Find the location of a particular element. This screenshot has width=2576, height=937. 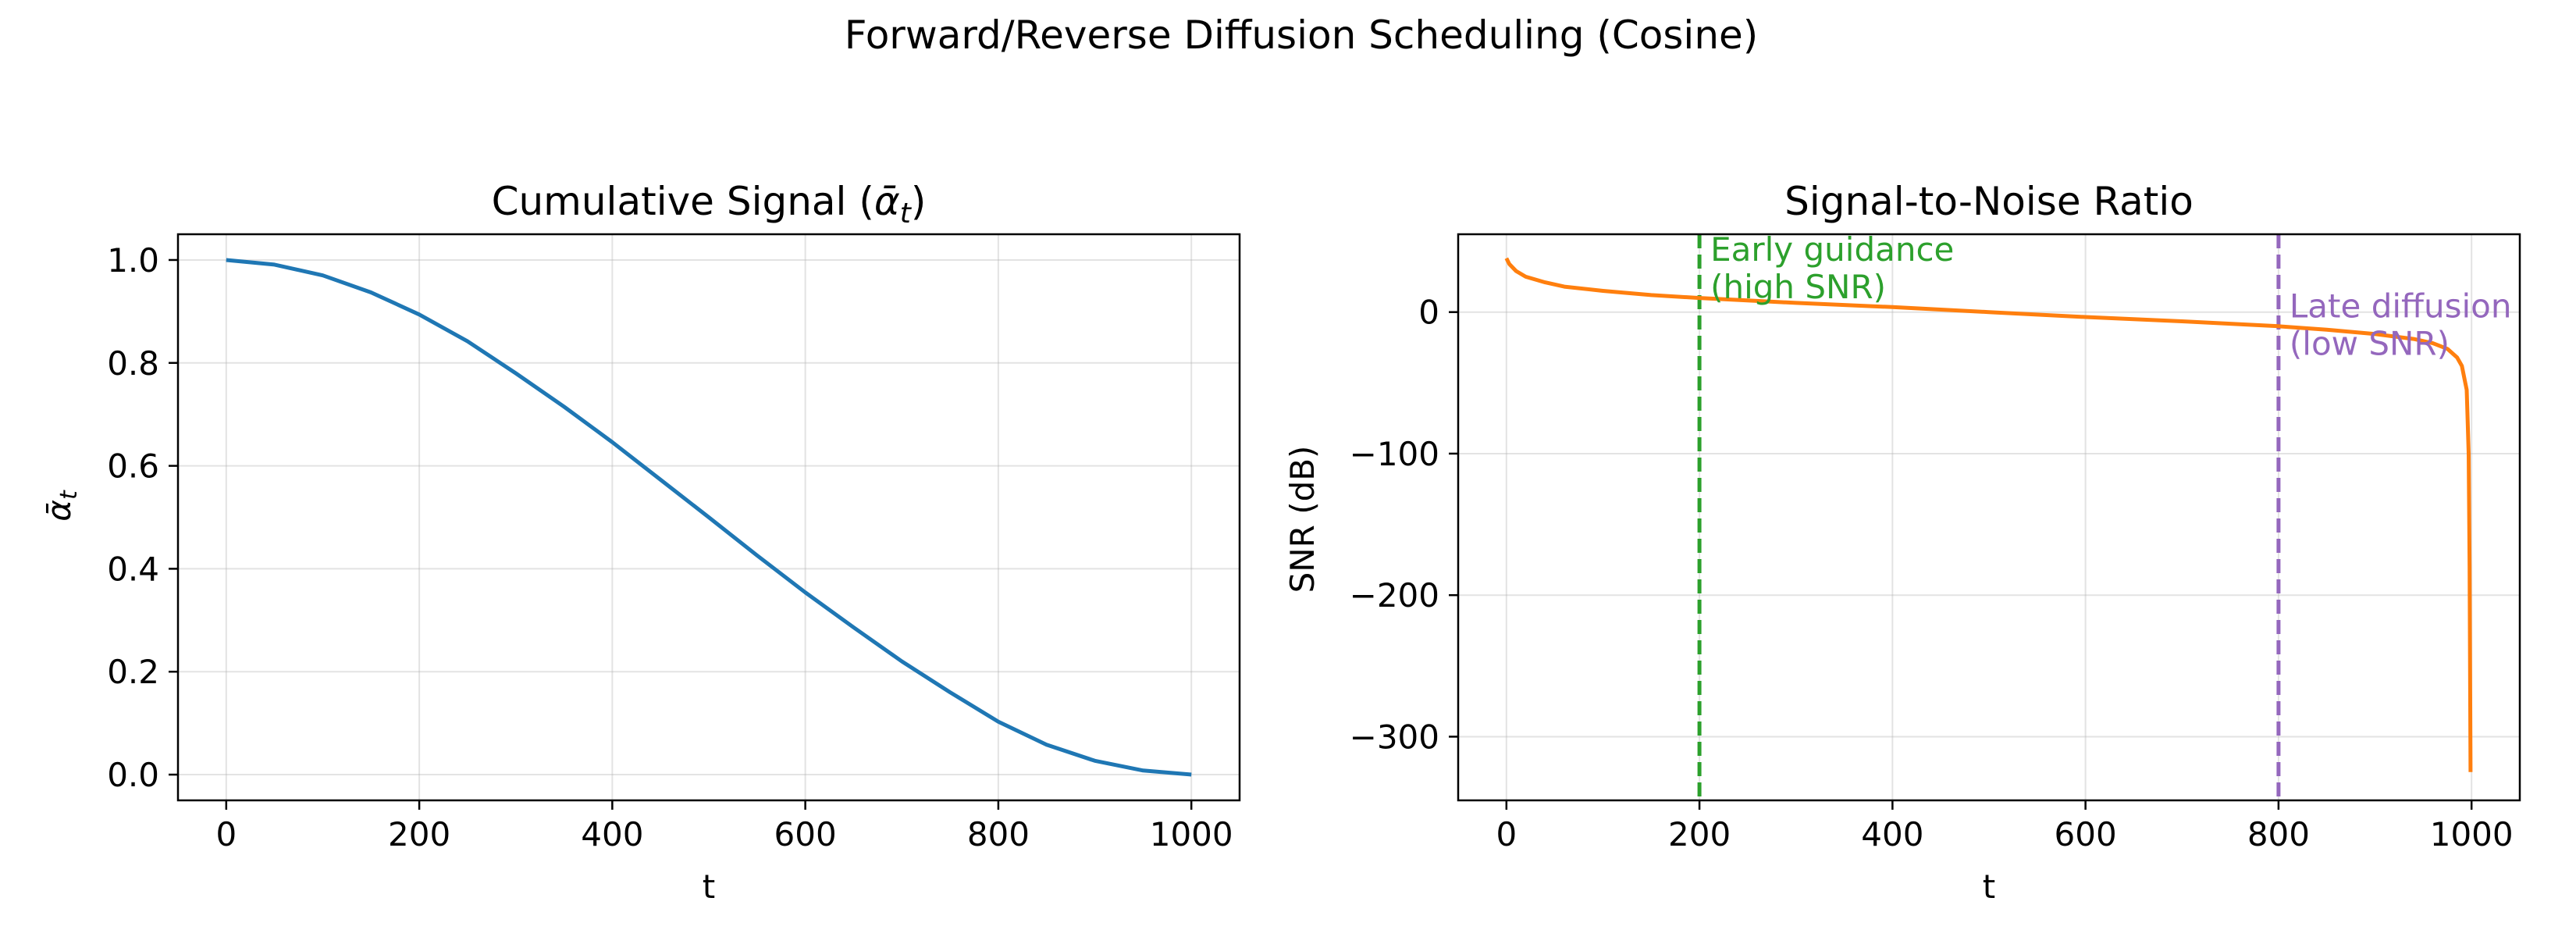

y-tick-label: −100 is located at coordinates (1394, 454).